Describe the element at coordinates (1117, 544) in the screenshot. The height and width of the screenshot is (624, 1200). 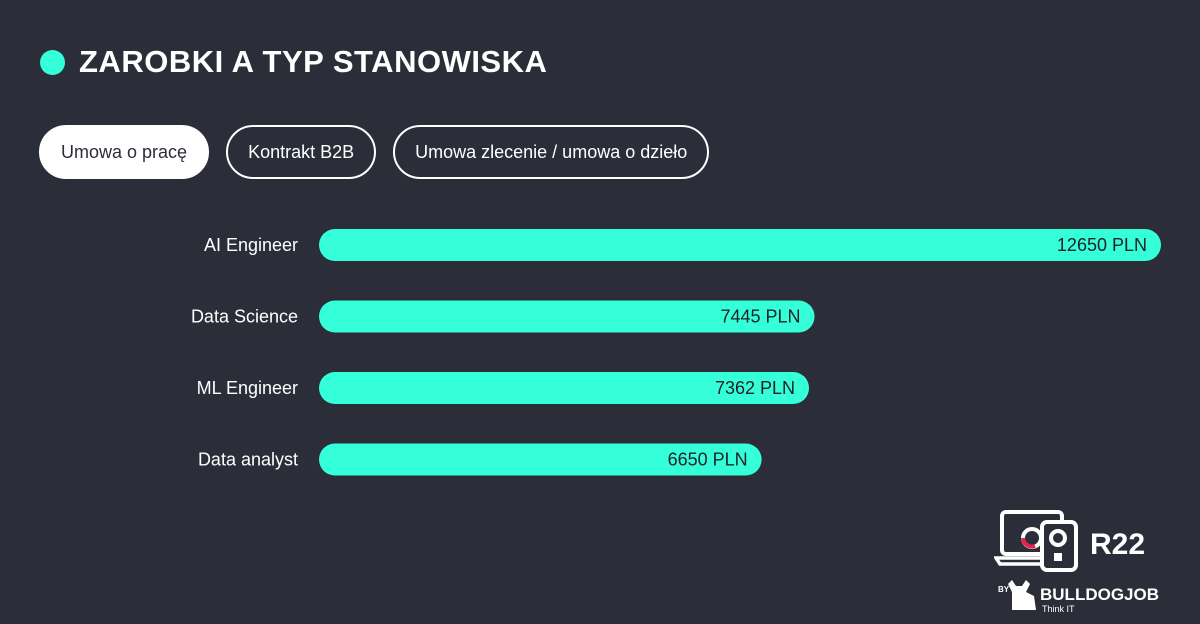
I see `r22-badge: R22` at that location.